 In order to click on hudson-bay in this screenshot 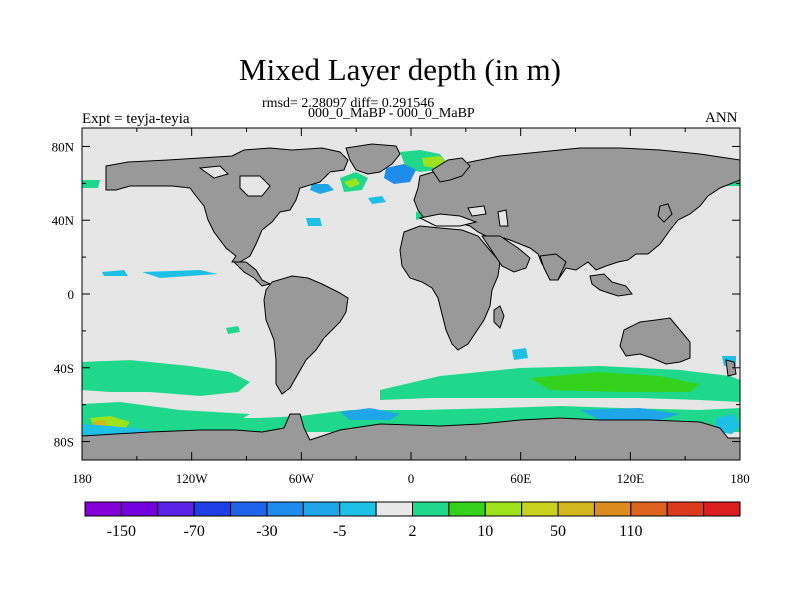, I will do `click(255, 186)`.